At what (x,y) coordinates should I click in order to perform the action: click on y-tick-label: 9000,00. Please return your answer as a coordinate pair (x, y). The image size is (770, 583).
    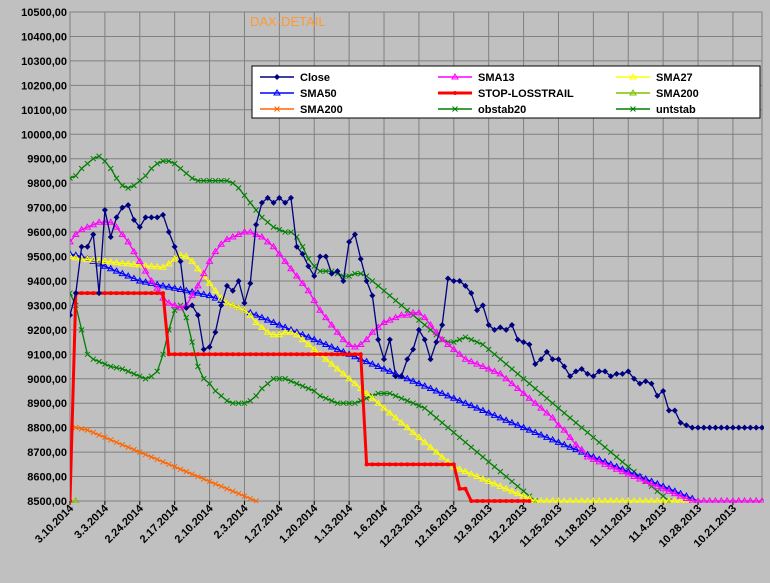
    Looking at the image, I should click on (47, 380).